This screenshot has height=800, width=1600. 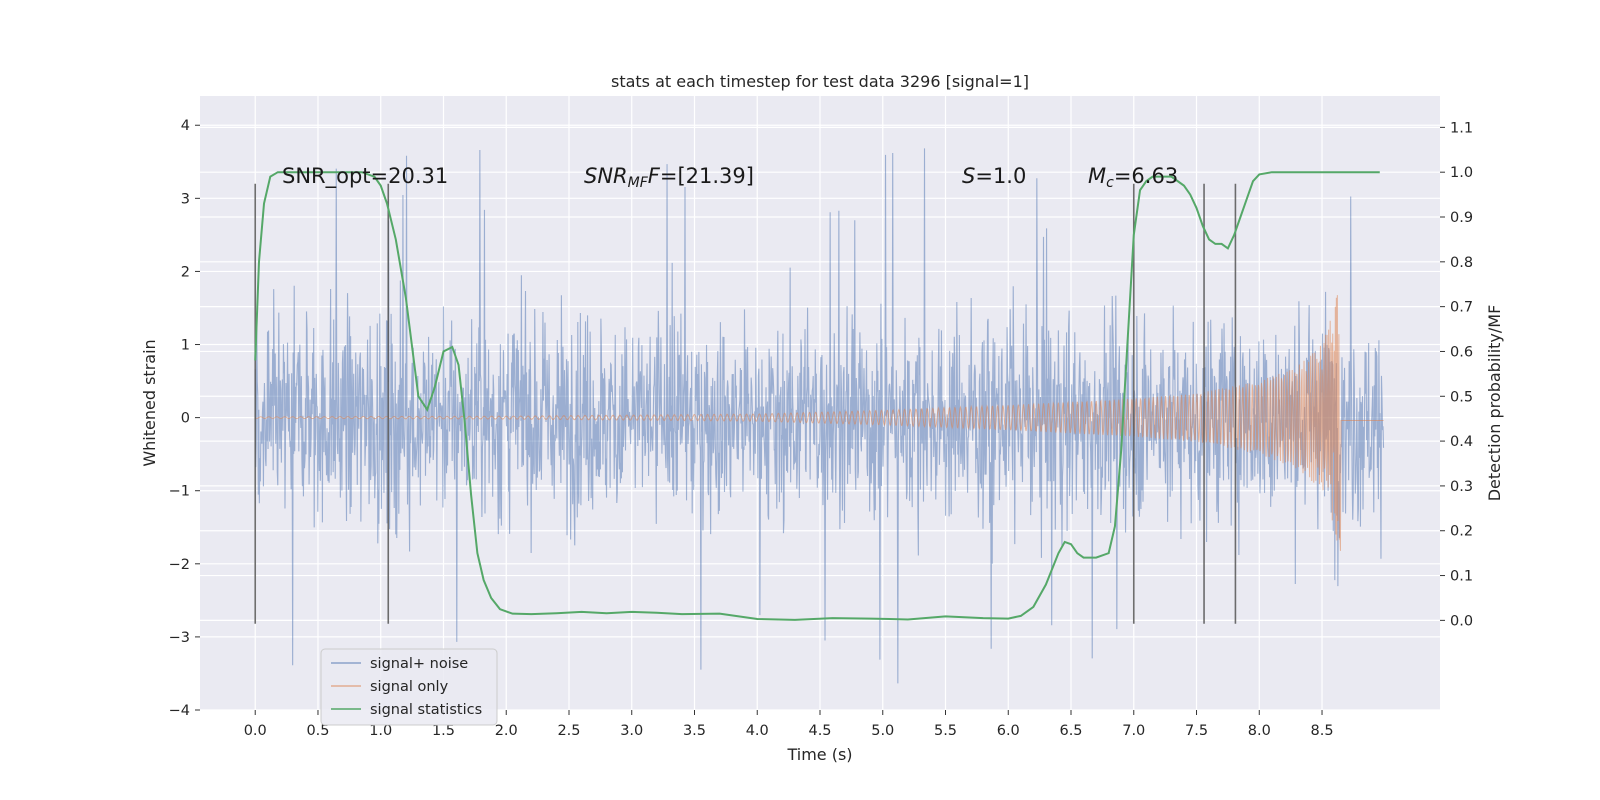 What do you see at coordinates (1461, 397) in the screenshot?
I see `y-tick-label-right: 0.5` at bounding box center [1461, 397].